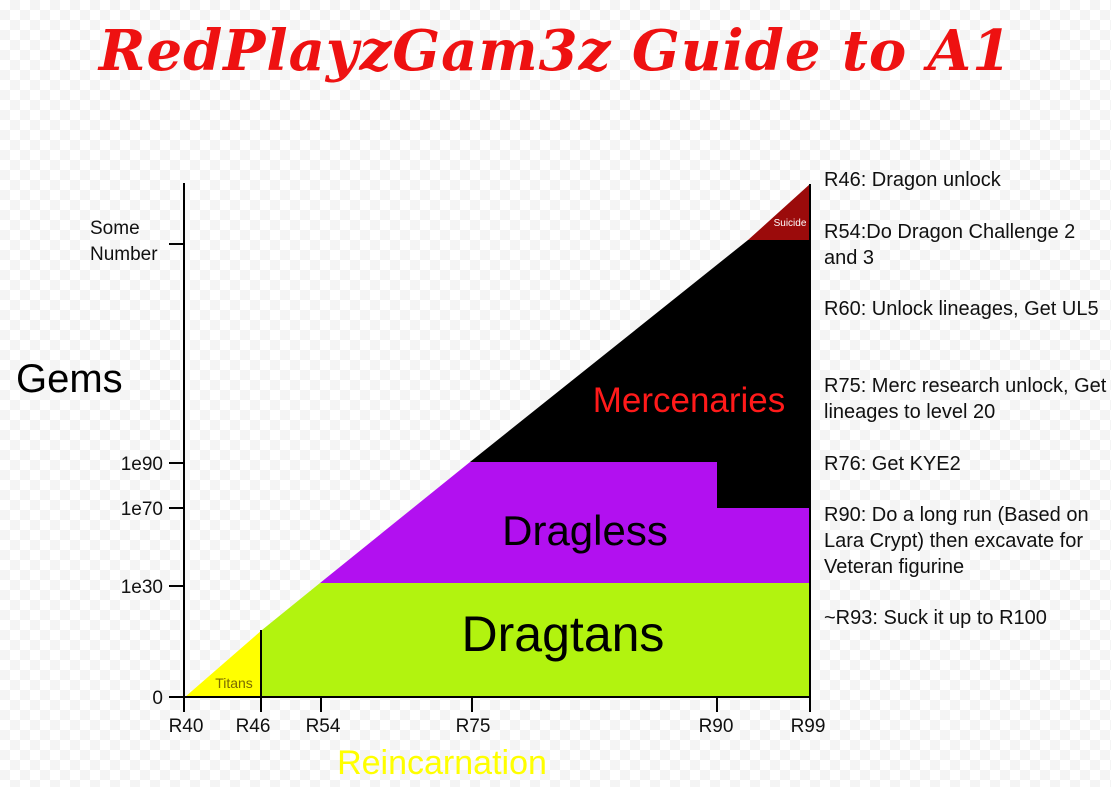 This screenshot has width=1111, height=787. Describe the element at coordinates (716, 726) in the screenshot. I see `x-tick-label: R90` at that location.